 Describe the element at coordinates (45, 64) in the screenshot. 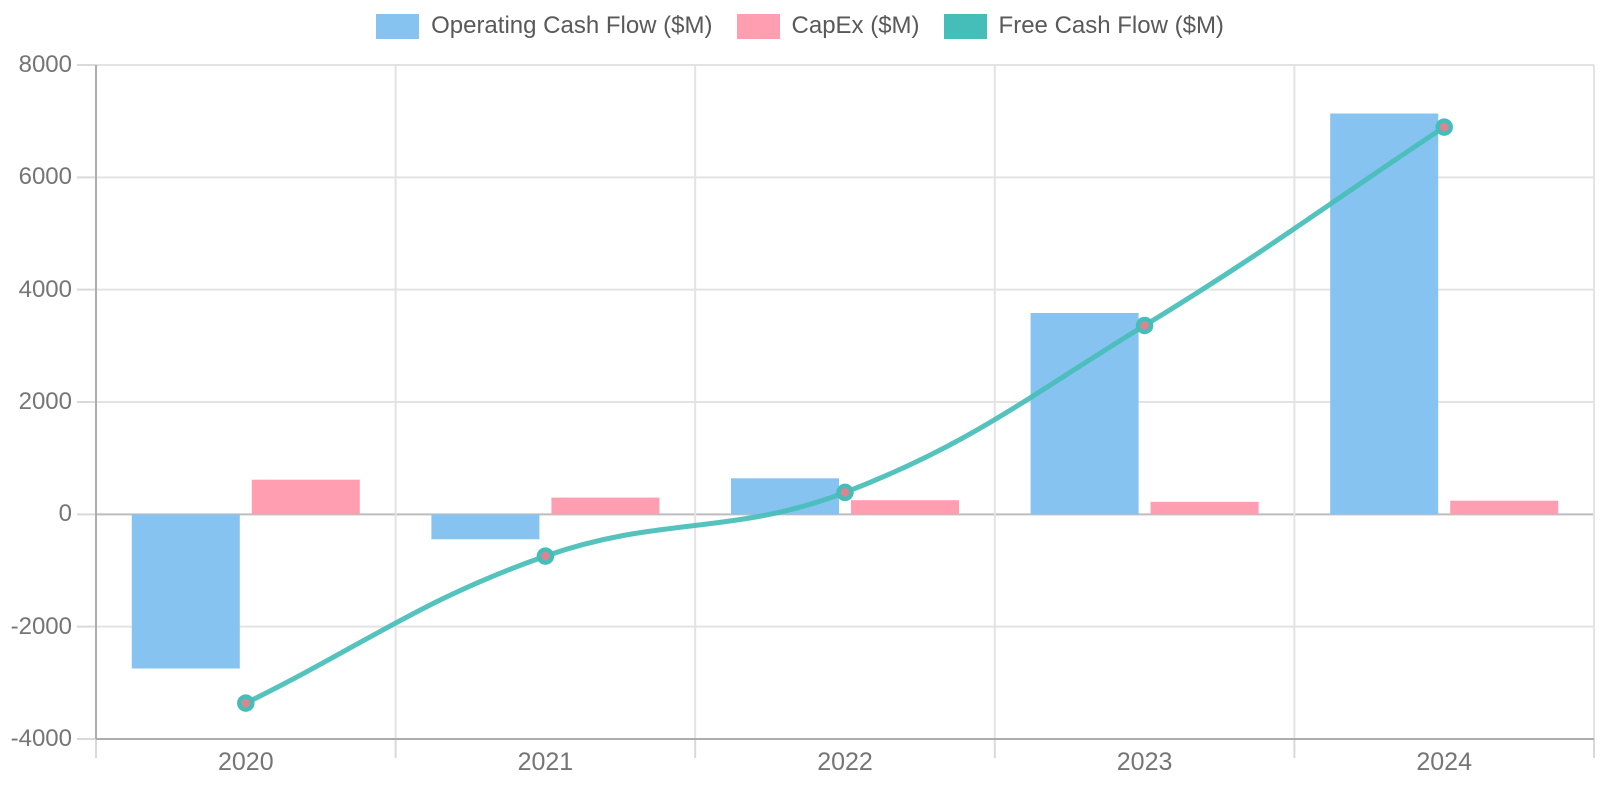

I see `y-tick-label-8000: 8000` at that location.